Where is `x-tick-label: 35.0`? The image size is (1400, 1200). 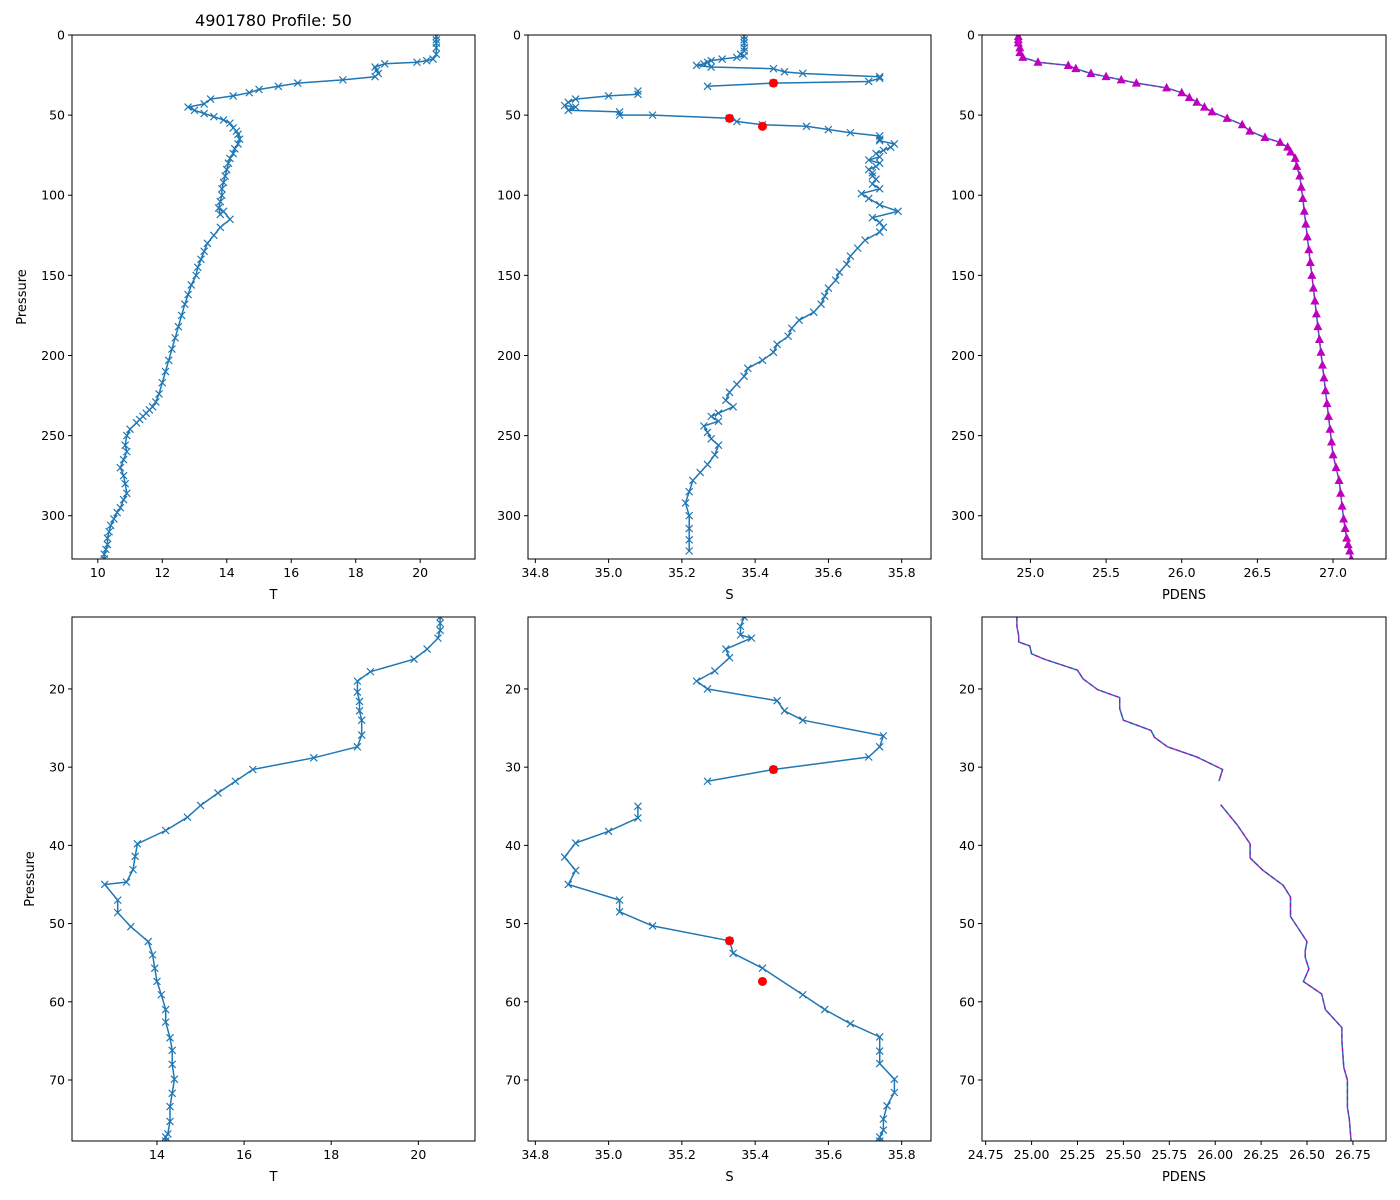 x-tick-label: 35.0 is located at coordinates (609, 572).